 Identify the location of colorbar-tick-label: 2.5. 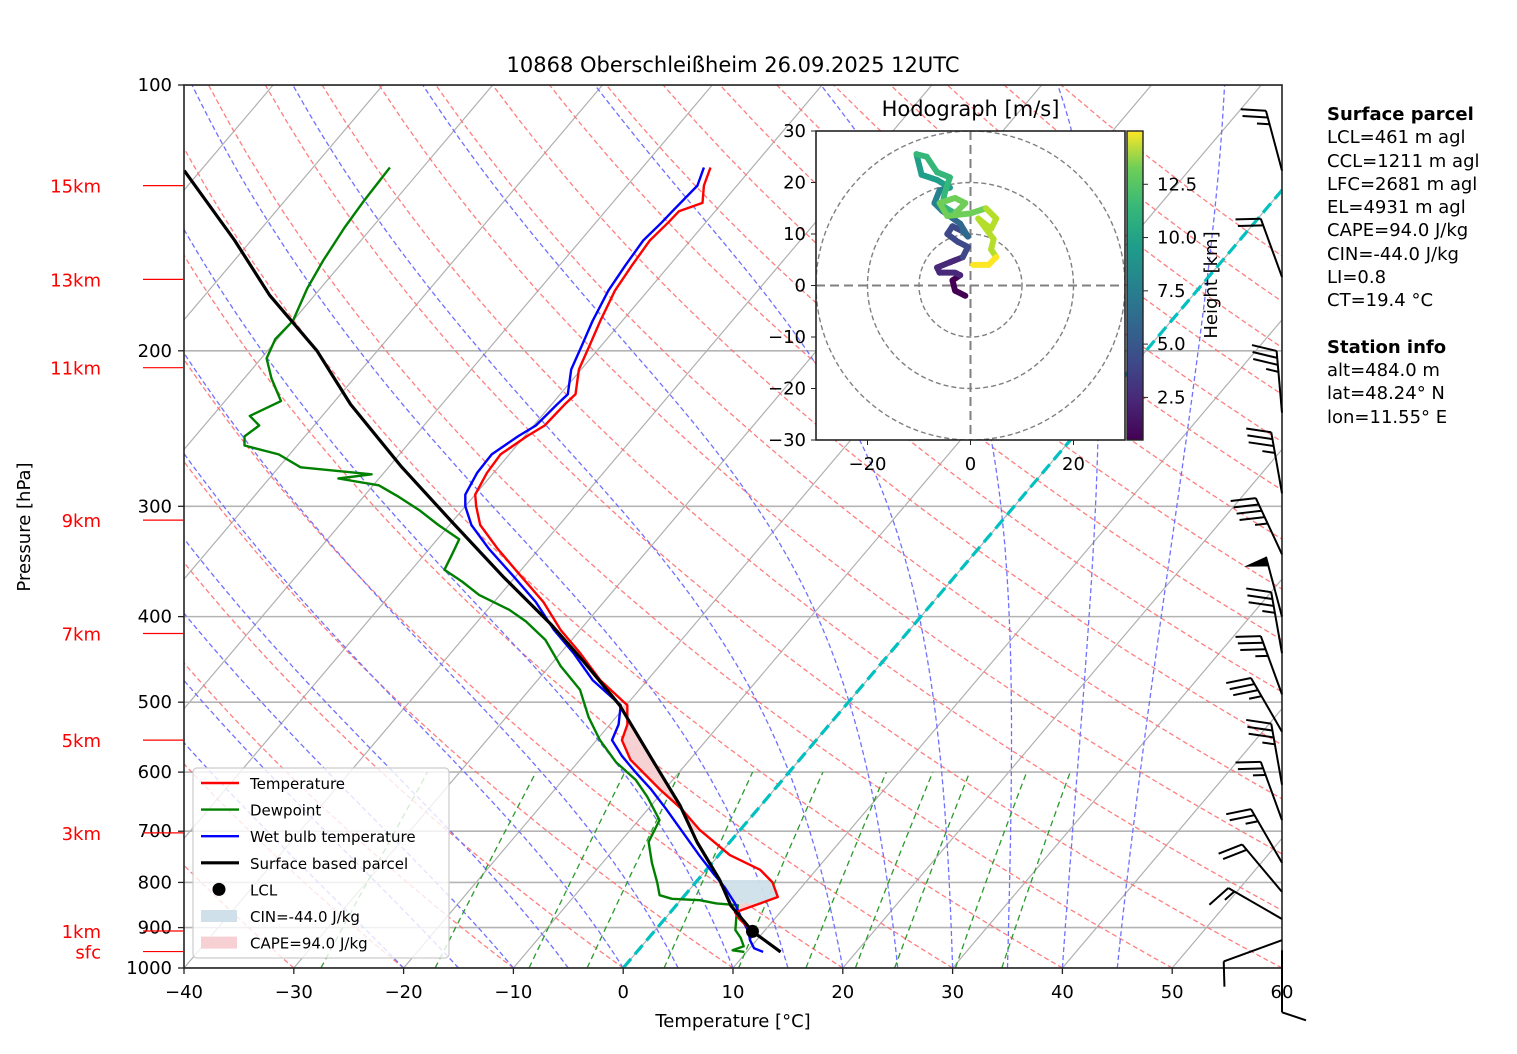
(1171, 397).